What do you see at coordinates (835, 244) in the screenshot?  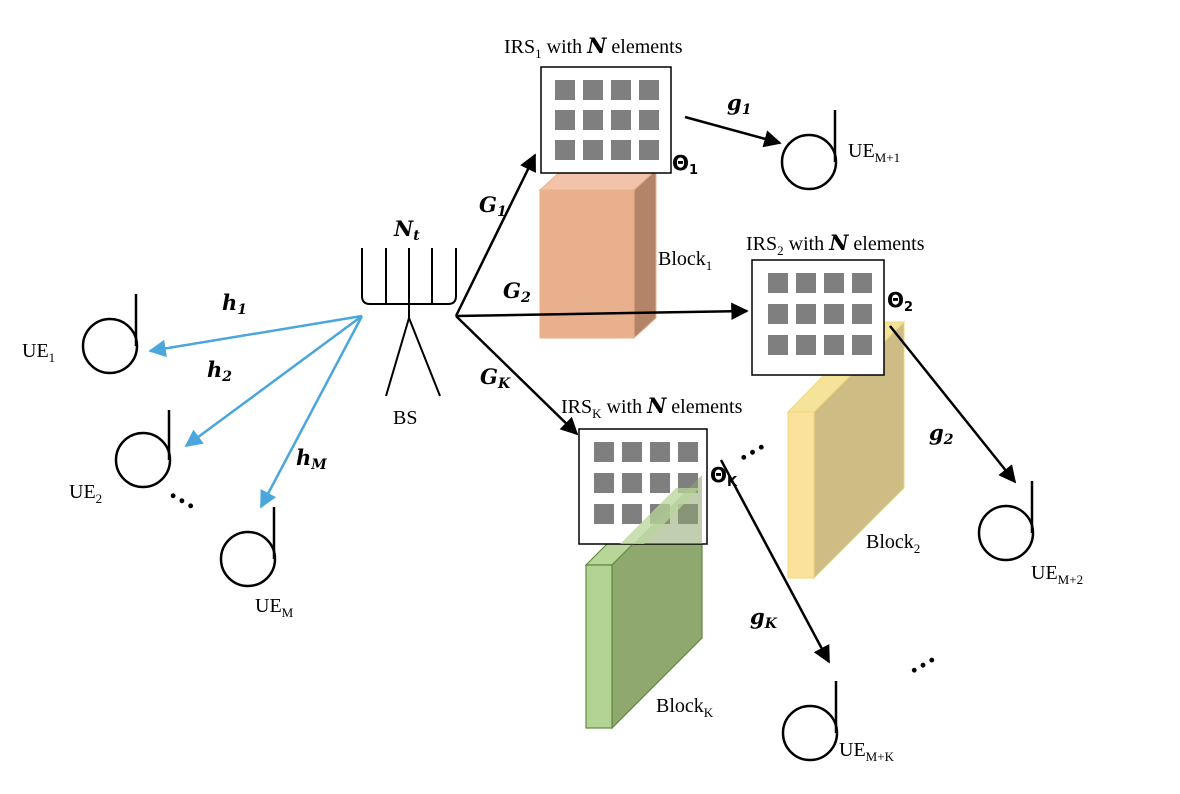 I see `irs-2-title: IRS2 with N elements` at bounding box center [835, 244].